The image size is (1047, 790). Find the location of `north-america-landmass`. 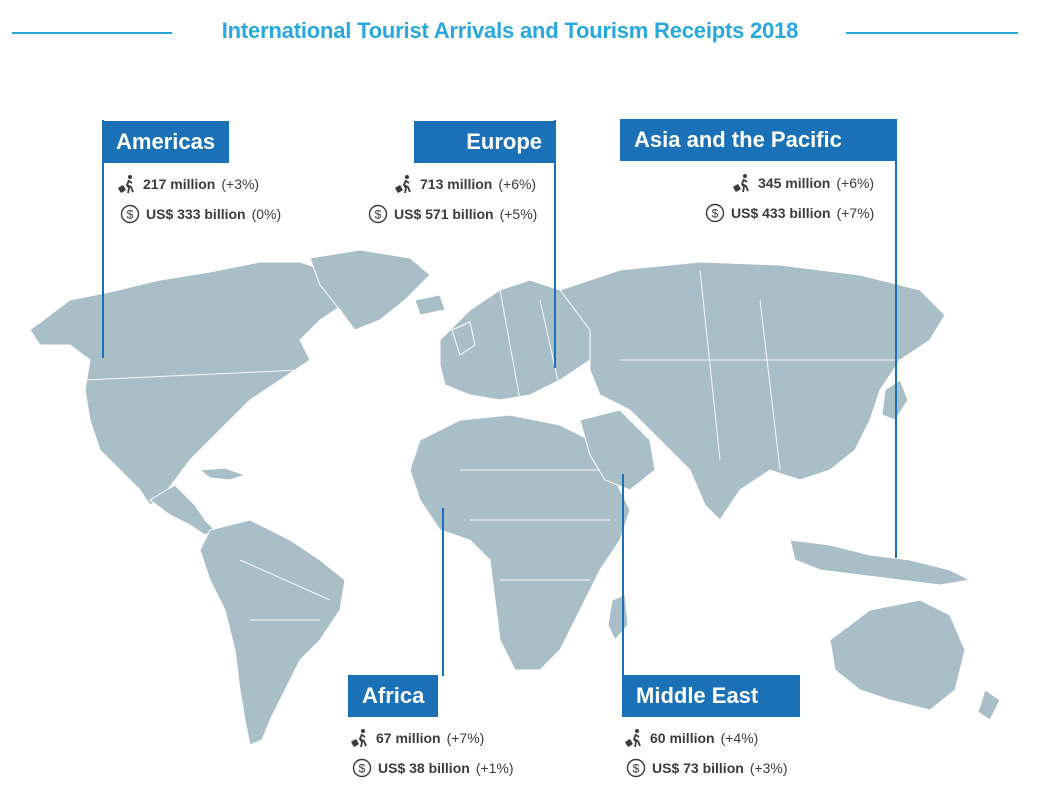

north-america-landmass is located at coordinates (190, 383).